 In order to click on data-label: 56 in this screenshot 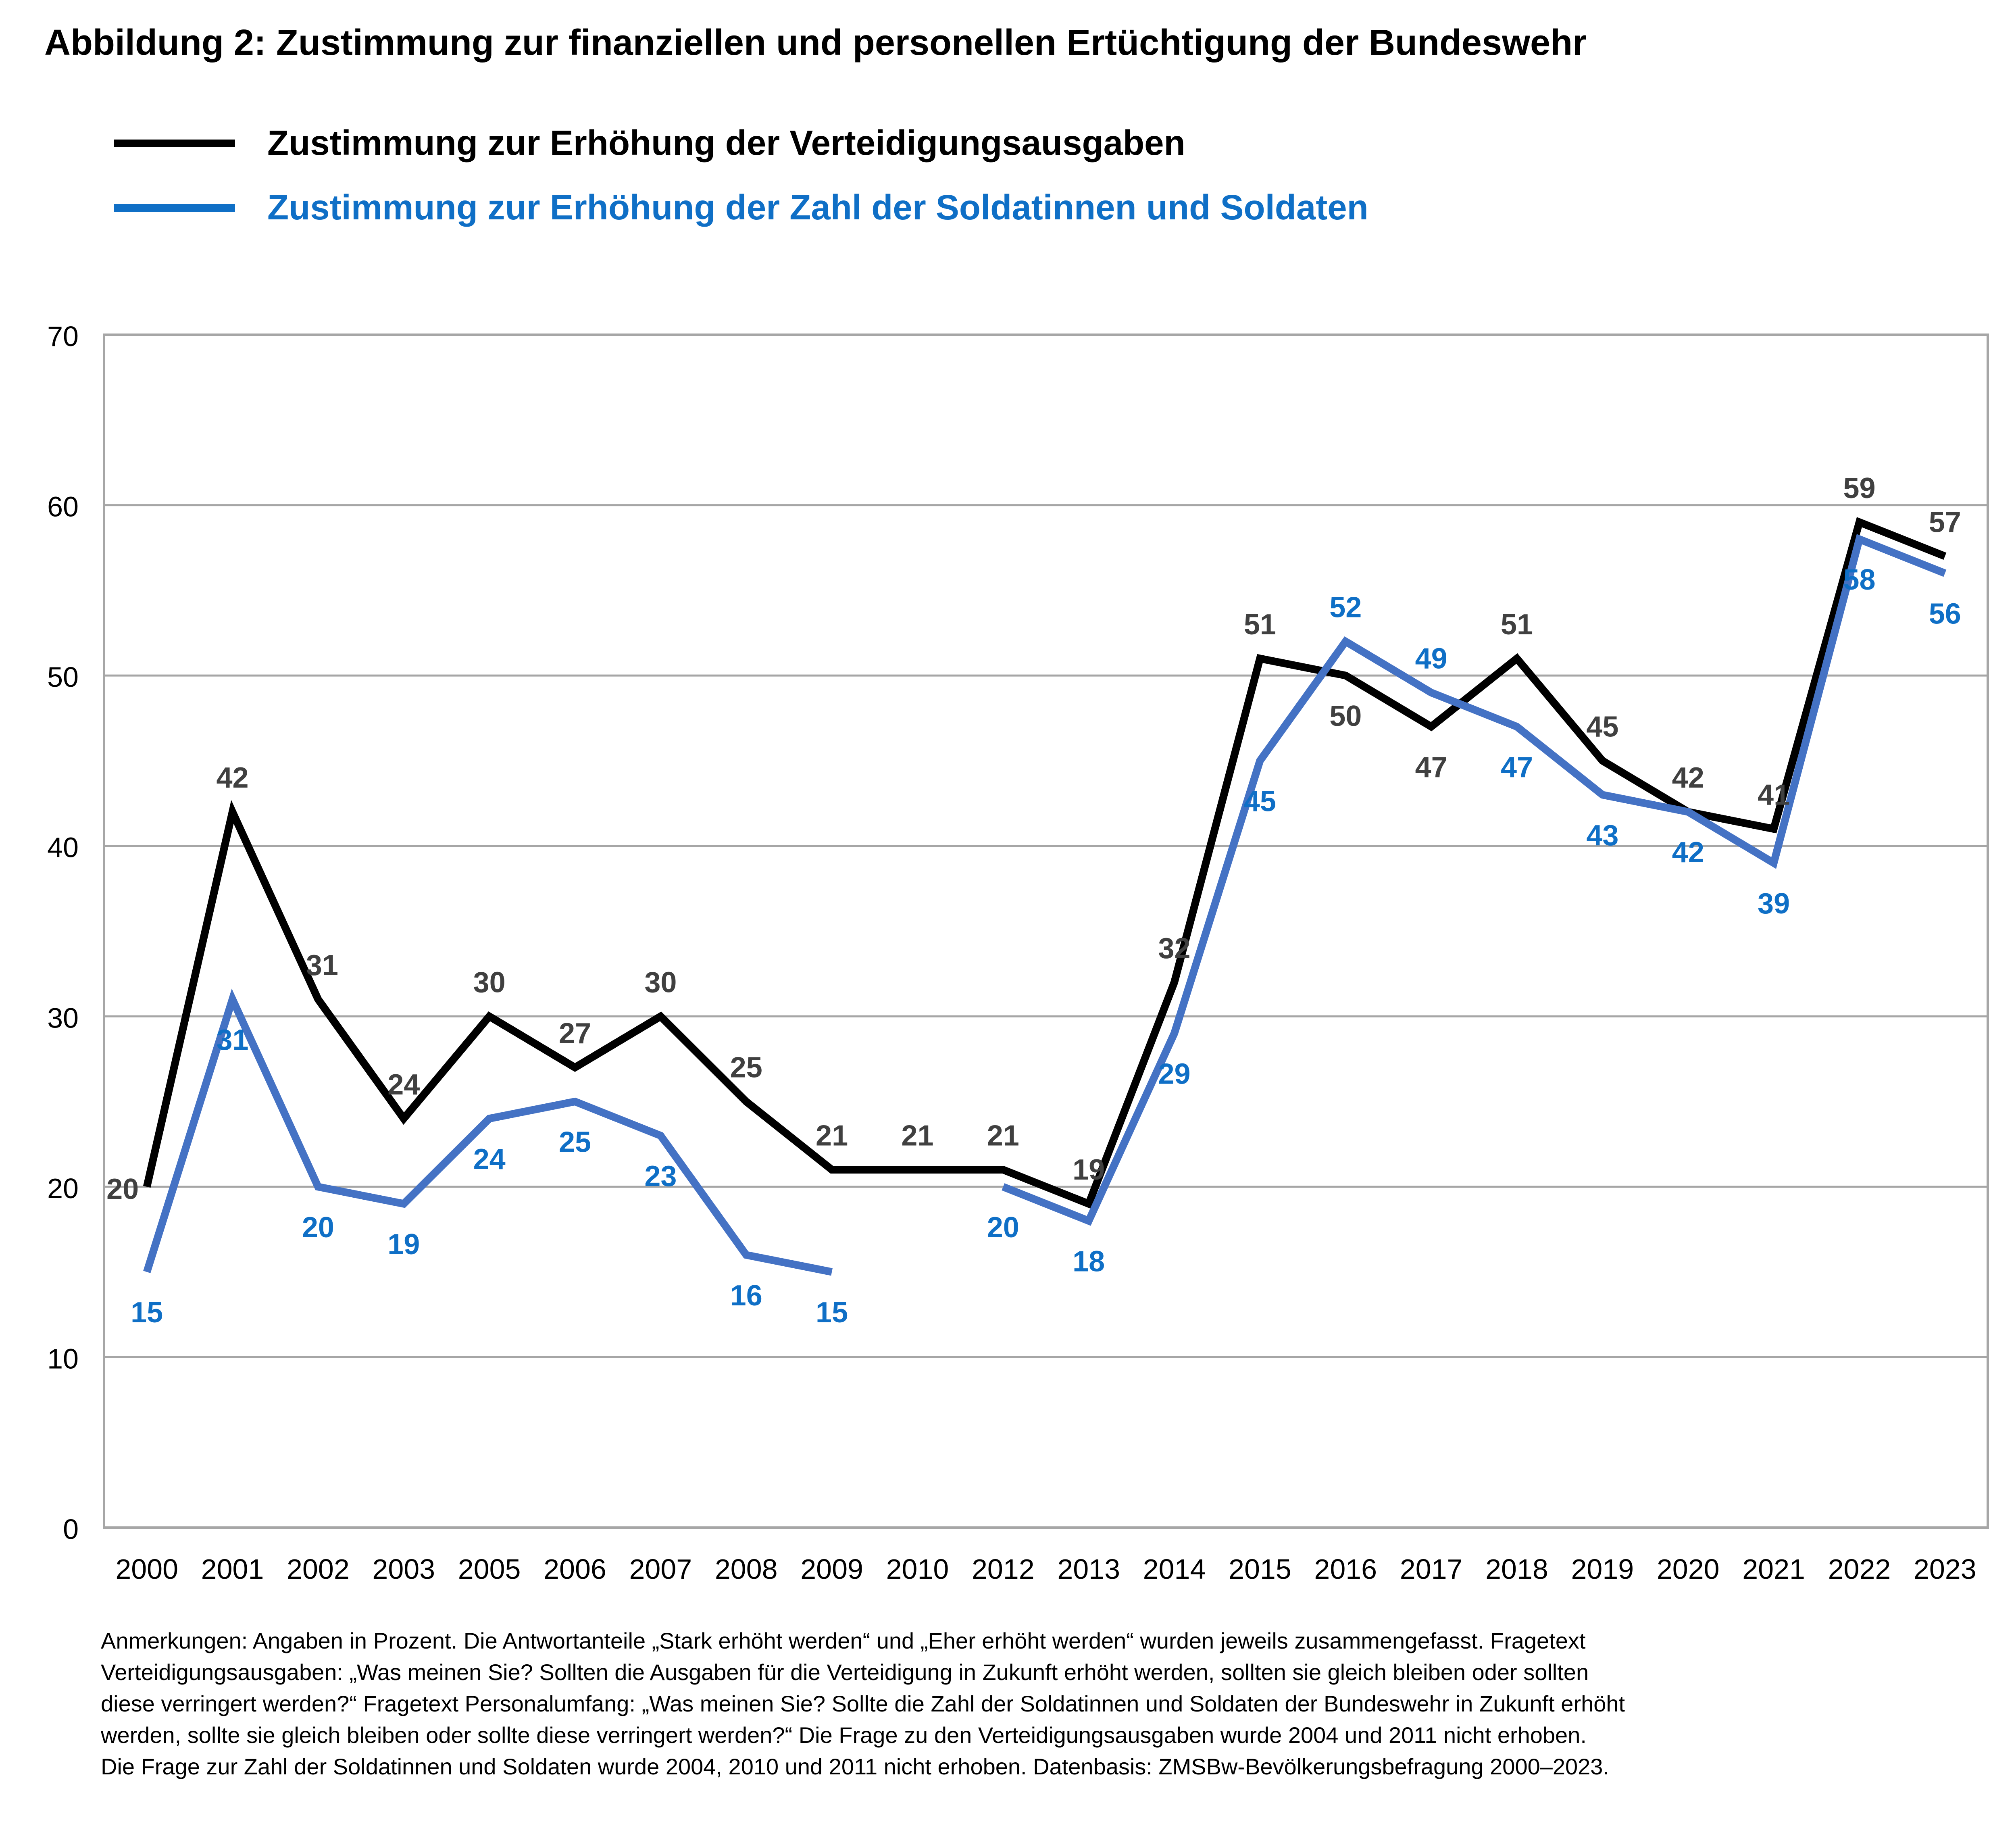, I will do `click(1945, 614)`.